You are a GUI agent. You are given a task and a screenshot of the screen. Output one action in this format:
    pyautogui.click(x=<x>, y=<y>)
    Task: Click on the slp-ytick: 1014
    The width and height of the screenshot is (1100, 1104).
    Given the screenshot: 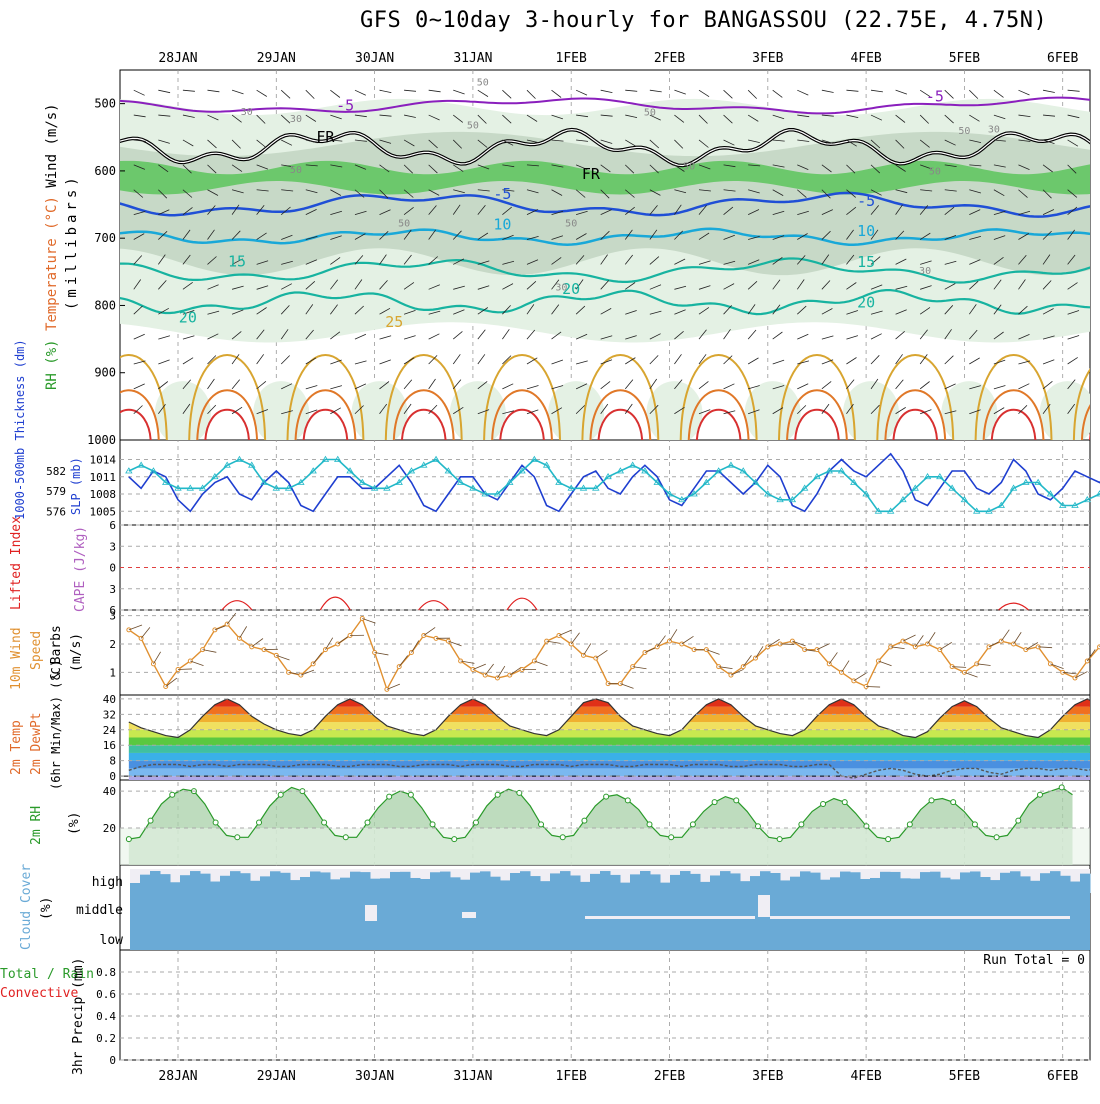 What is the action you would take?
    pyautogui.click(x=103, y=460)
    